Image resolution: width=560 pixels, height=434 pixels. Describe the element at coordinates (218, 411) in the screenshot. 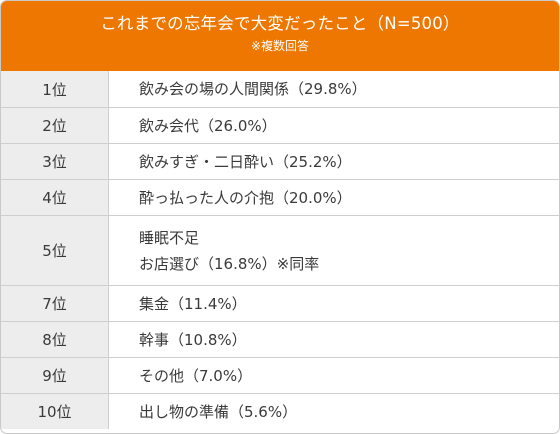

I see `item-text: 出し物の準備（5.6%）` at that location.